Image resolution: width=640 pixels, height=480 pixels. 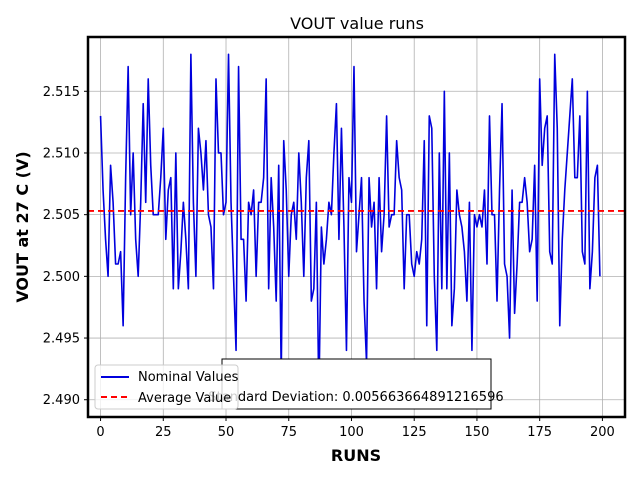 I want to click on x-tick-label: 125, so click(x=414, y=432).